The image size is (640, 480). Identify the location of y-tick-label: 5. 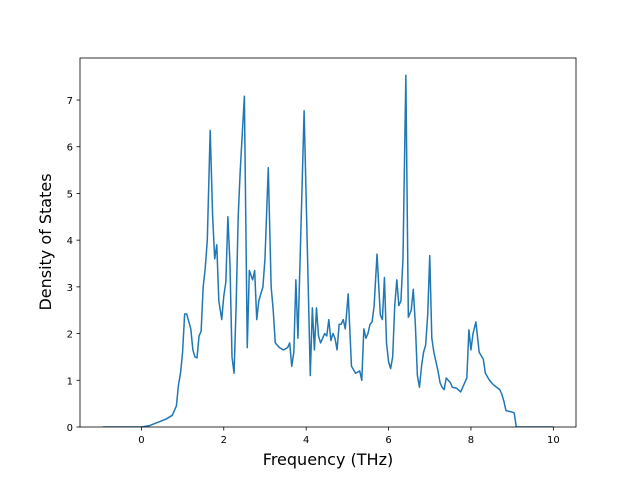
(70, 194).